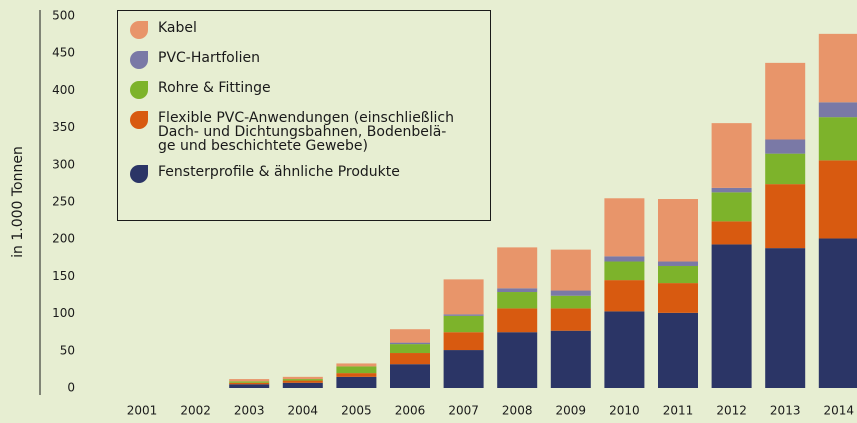 This screenshot has height=423, width=857. What do you see at coordinates (249, 411) in the screenshot?
I see `x-tick-label: 2003` at bounding box center [249, 411].